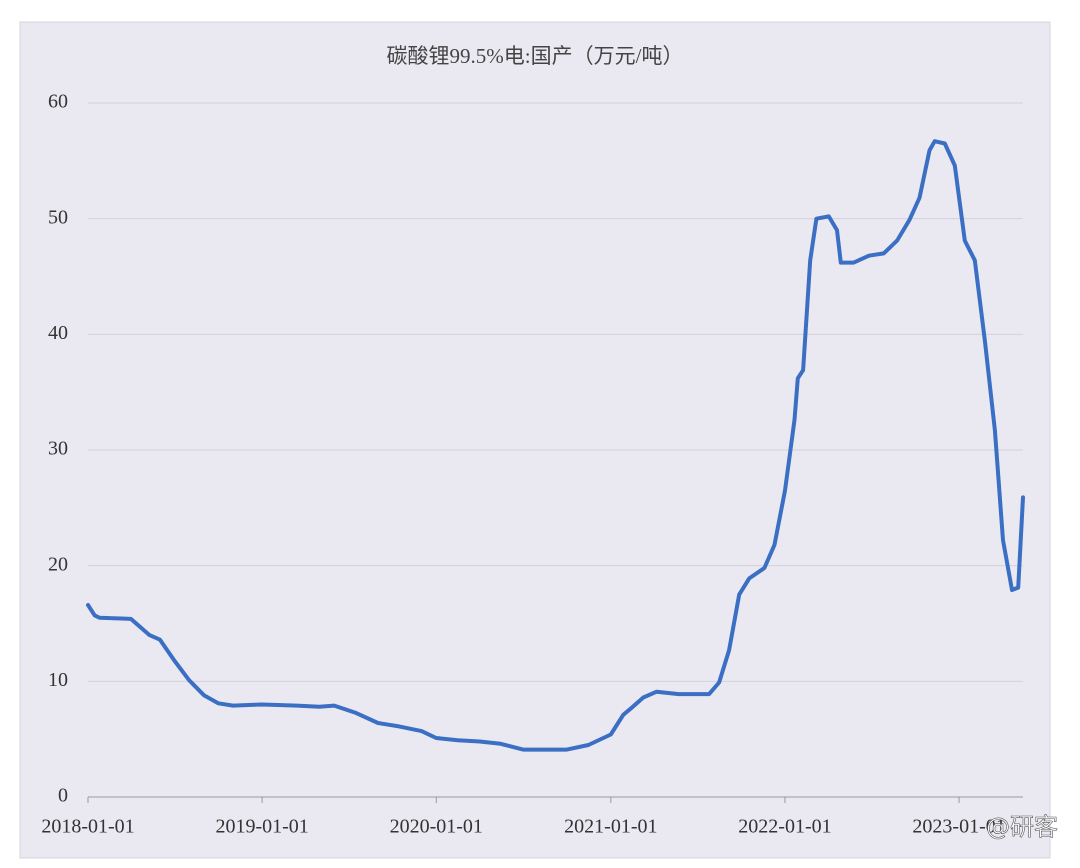 This screenshot has height=868, width=1080. What do you see at coordinates (261, 827) in the screenshot?
I see `x-tick-label: 2019-01-01` at bounding box center [261, 827].